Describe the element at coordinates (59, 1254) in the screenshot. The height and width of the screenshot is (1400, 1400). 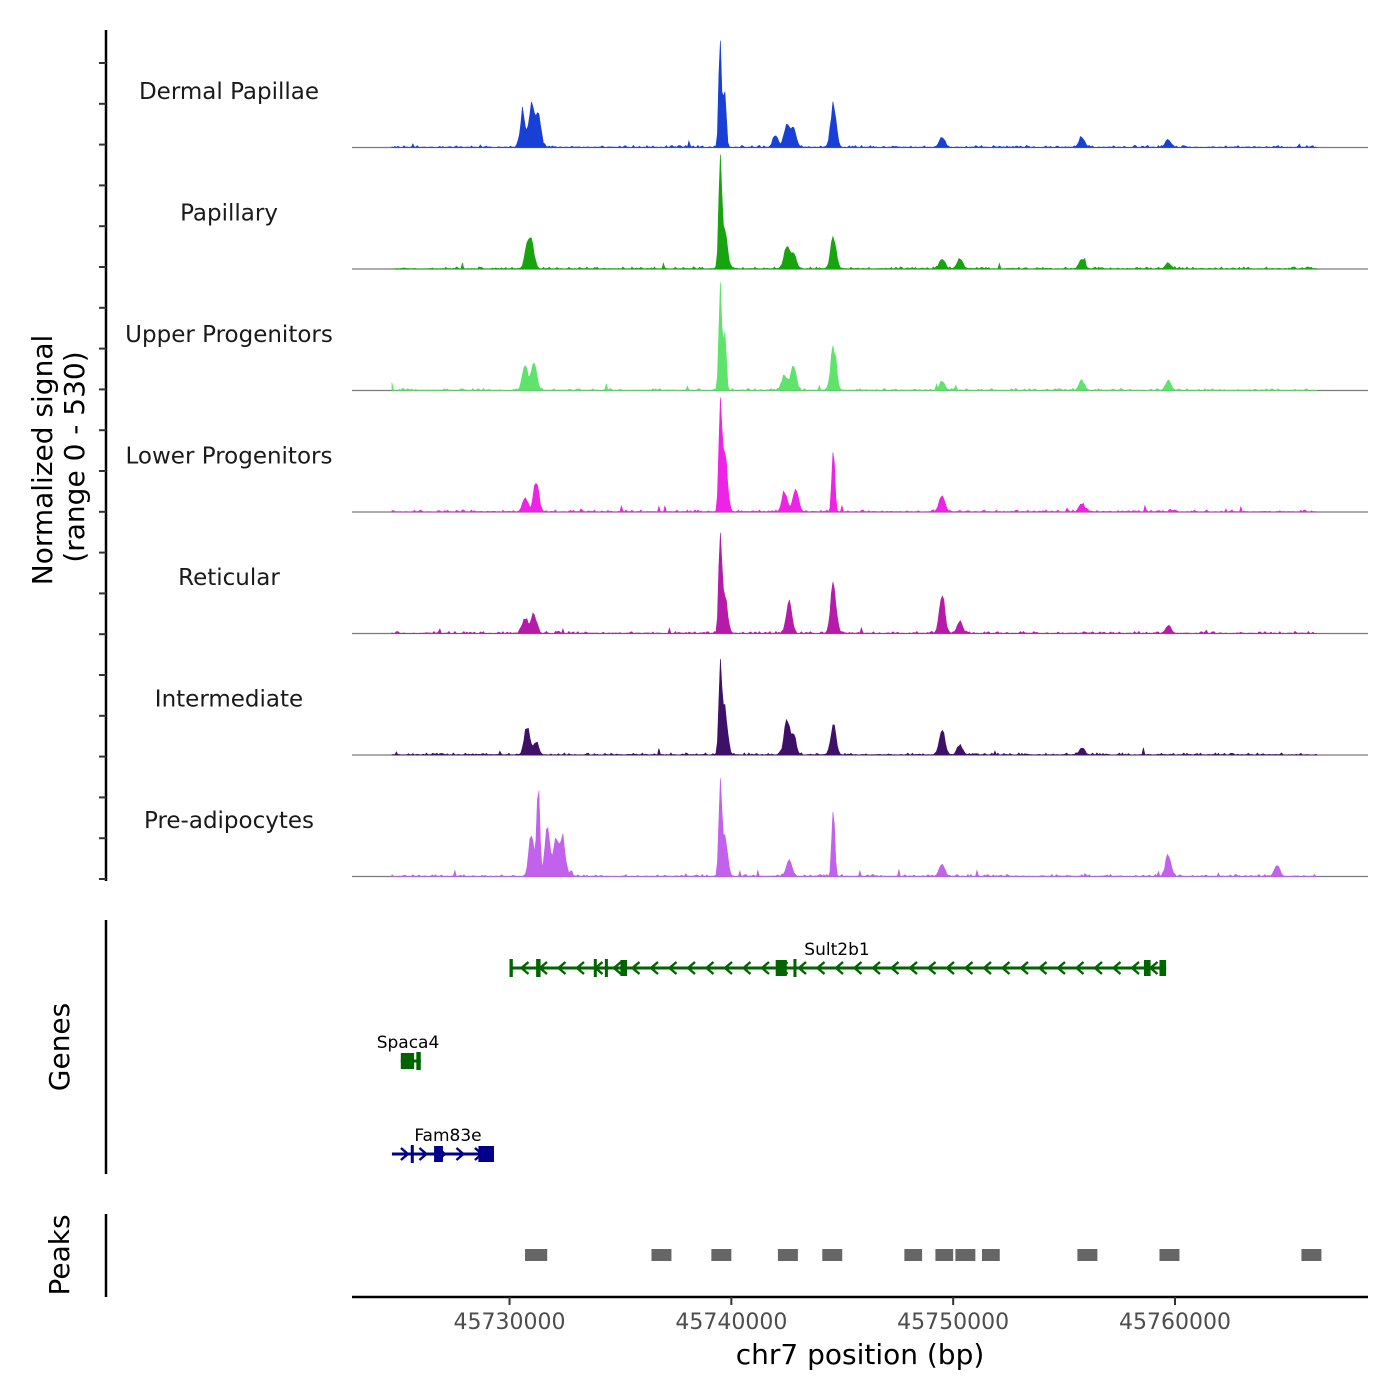
I see `peaks-y-label: Peaks` at that location.